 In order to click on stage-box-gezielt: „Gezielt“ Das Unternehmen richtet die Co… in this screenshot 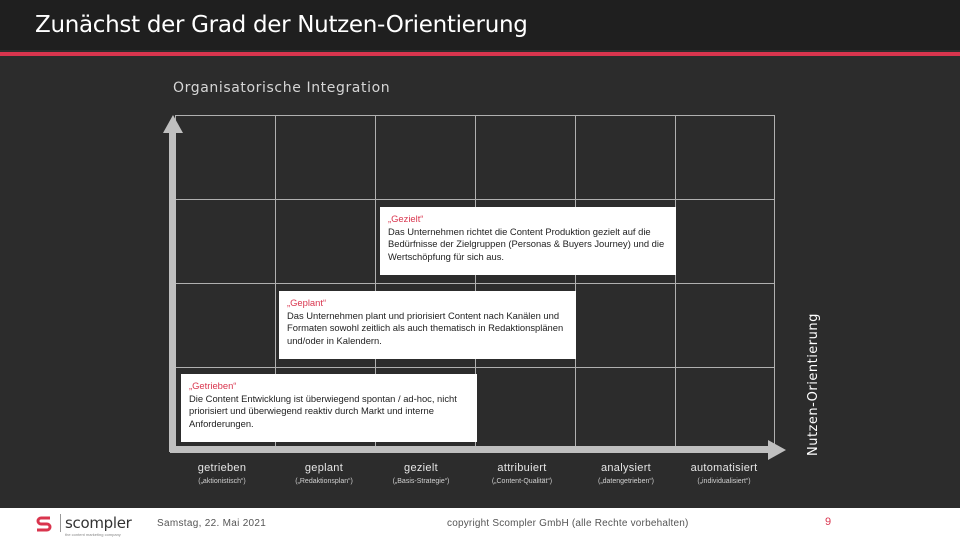, I will do `click(528, 241)`.